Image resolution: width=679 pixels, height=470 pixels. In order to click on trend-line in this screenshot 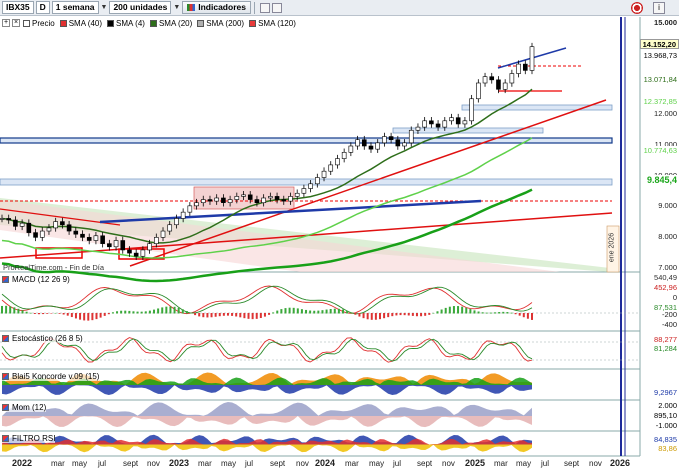, I will do `click(290, 211)`.